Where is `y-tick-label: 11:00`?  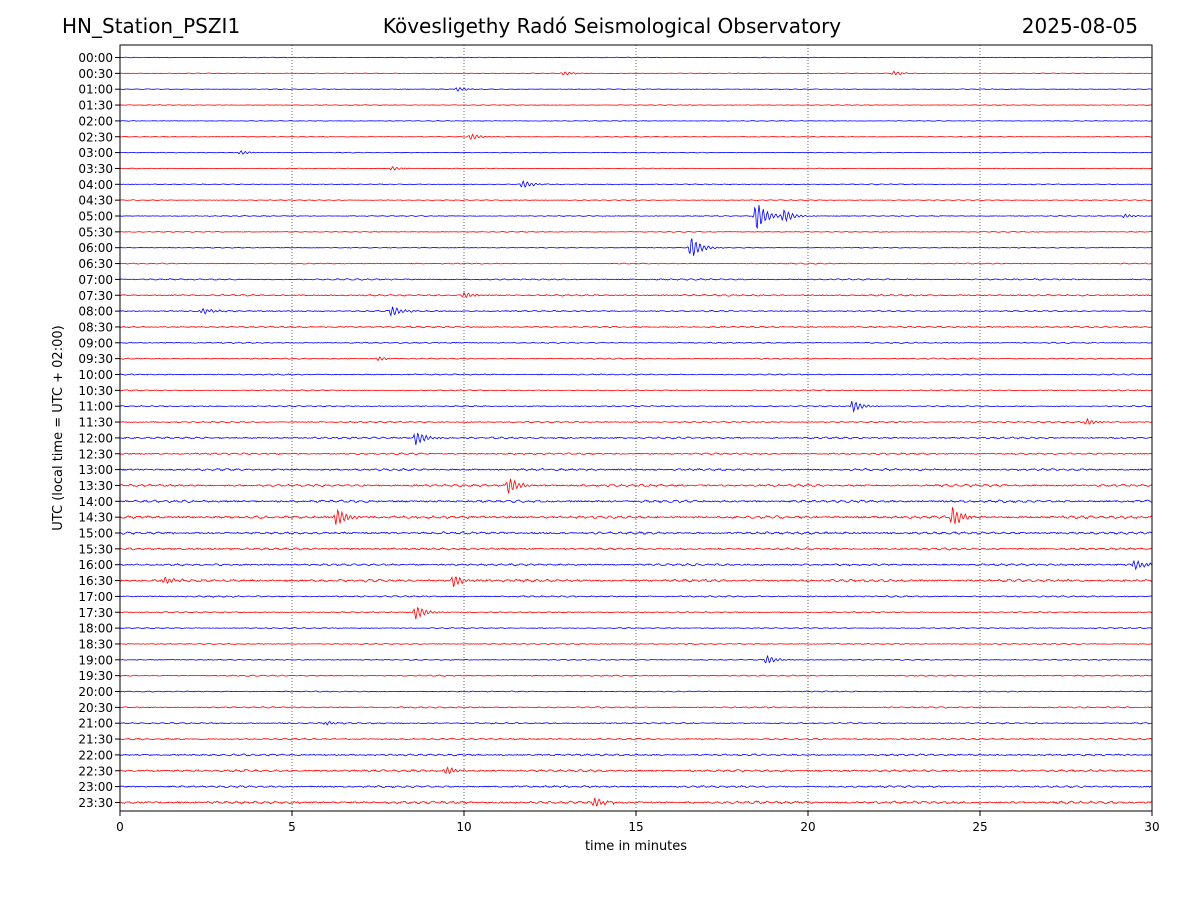 y-tick-label: 11:00 is located at coordinates (95, 407).